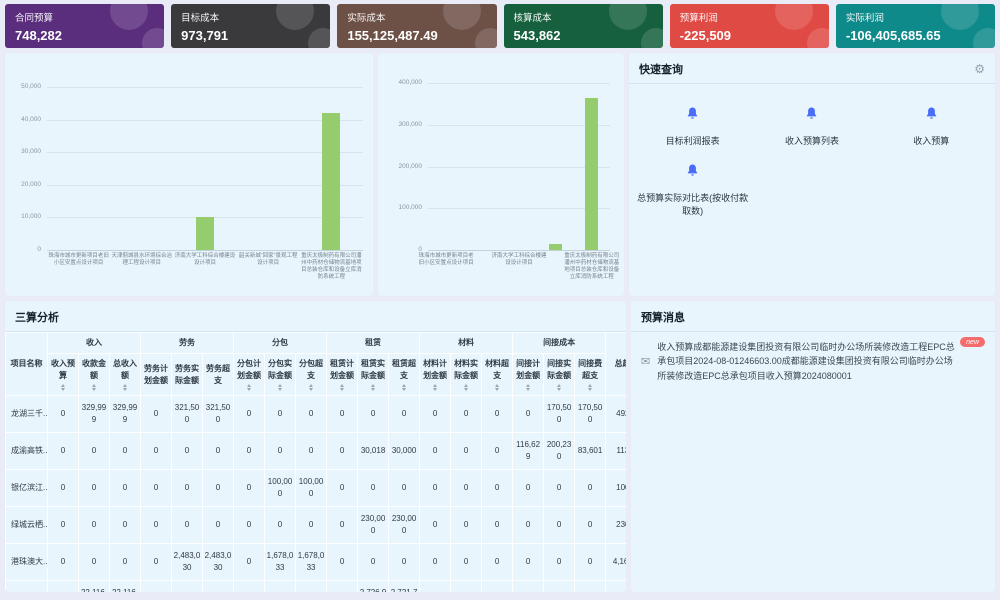 This screenshot has width=1000, height=600. Describe the element at coordinates (812, 68) in the screenshot. I see `quick-query-header: 快速查询 ⚙` at that location.